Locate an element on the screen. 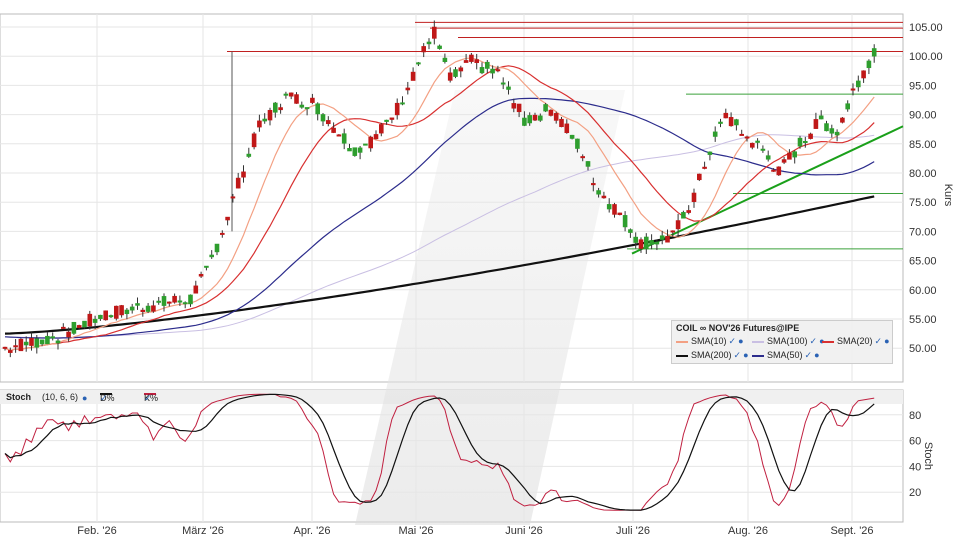  x-tick-label: Apr. '26 is located at coordinates (312, 531).